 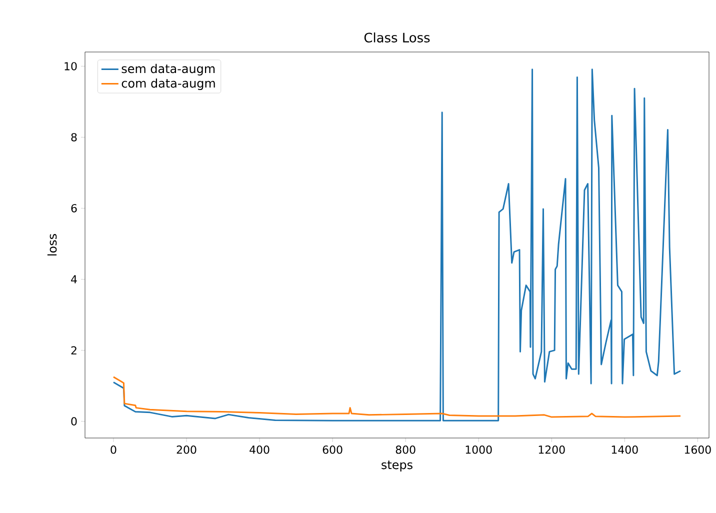 I want to click on y-tick-label: 2, so click(x=73, y=350).